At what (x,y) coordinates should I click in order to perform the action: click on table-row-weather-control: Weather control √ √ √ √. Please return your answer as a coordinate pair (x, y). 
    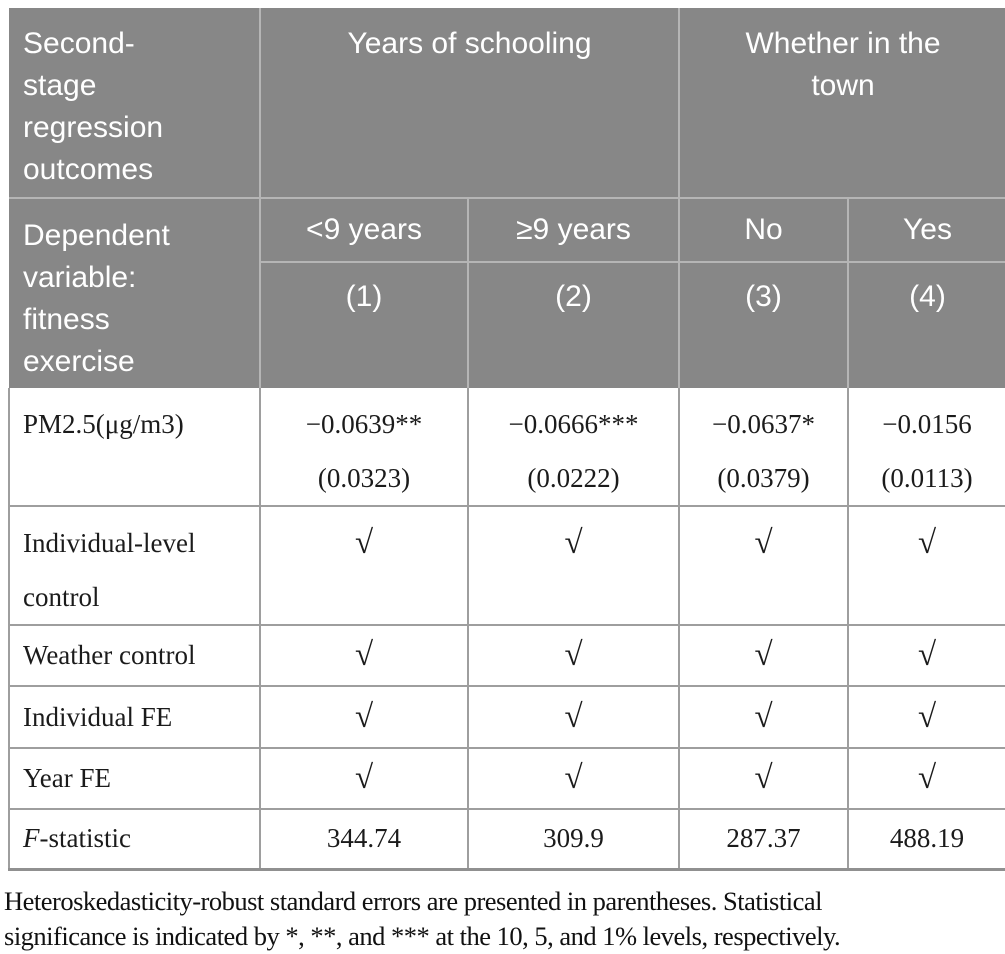
    Looking at the image, I should click on (506, 655).